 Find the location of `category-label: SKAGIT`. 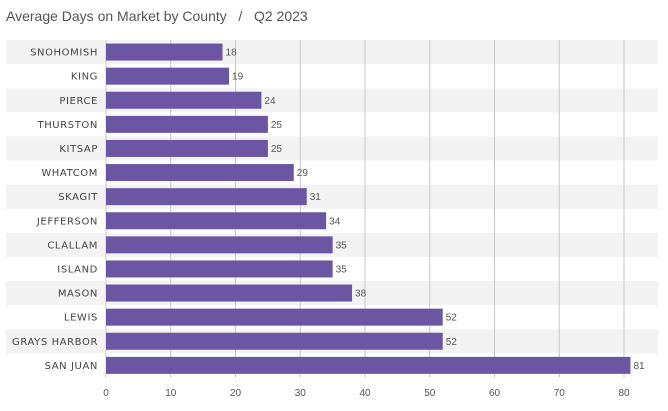

category-label: SKAGIT is located at coordinates (78, 197).